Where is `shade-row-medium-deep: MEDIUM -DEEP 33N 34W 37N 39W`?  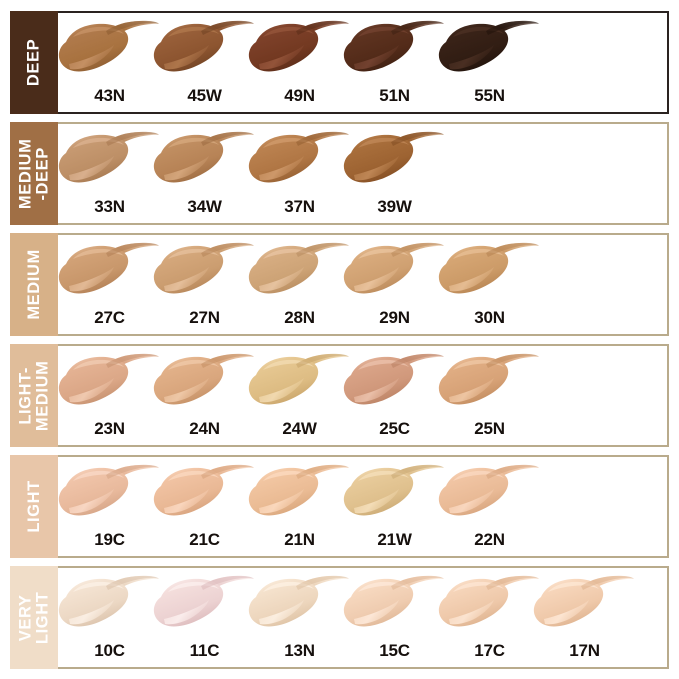 shade-row-medium-deep: MEDIUM -DEEP 33N 34W 37N 39W is located at coordinates (339, 173).